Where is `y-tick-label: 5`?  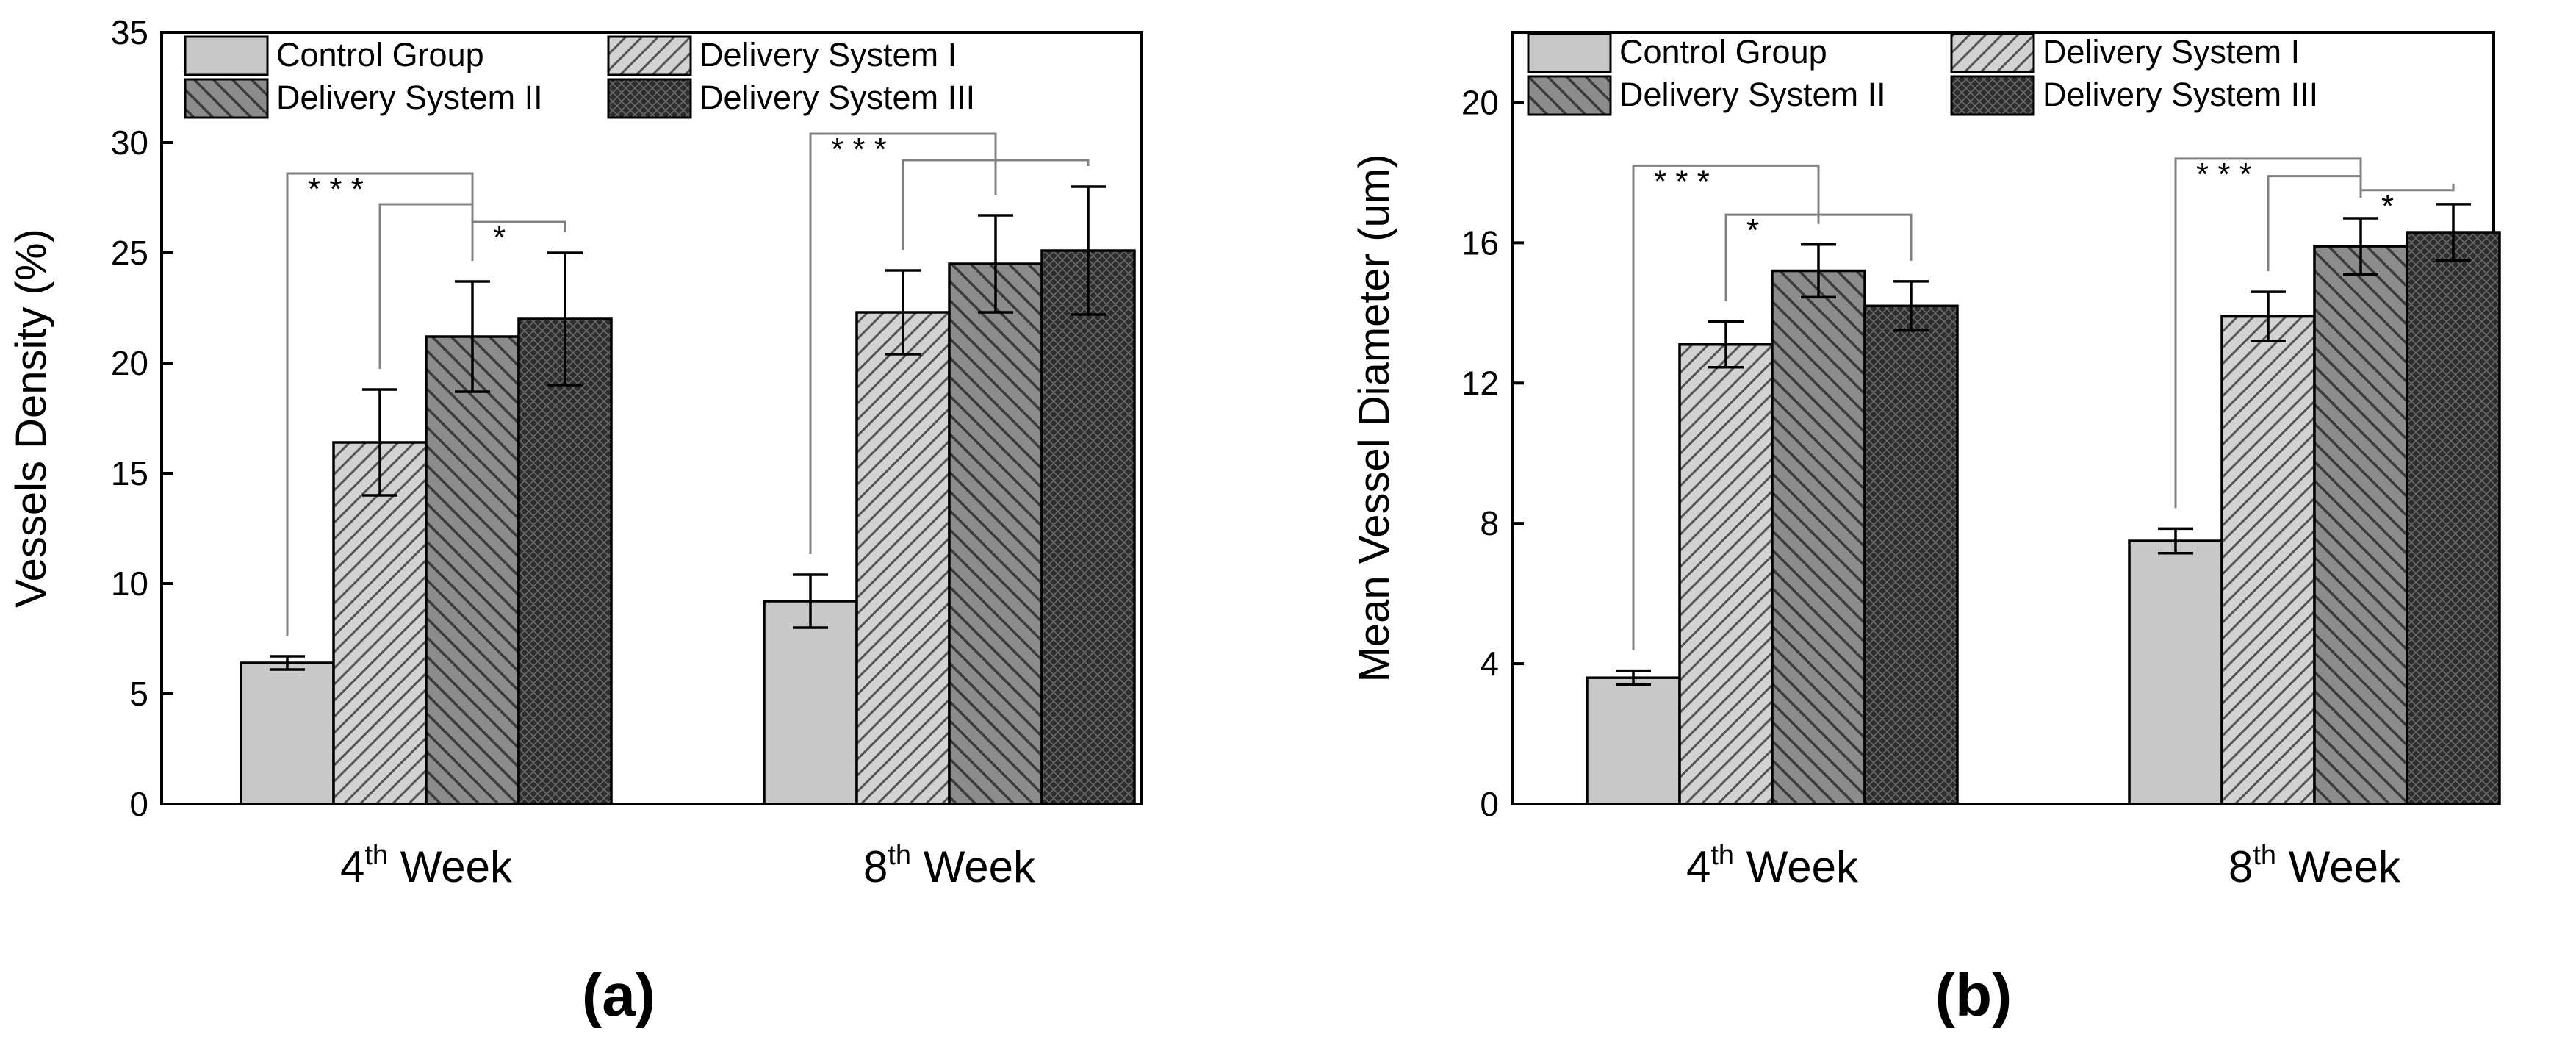 y-tick-label: 5 is located at coordinates (138, 694).